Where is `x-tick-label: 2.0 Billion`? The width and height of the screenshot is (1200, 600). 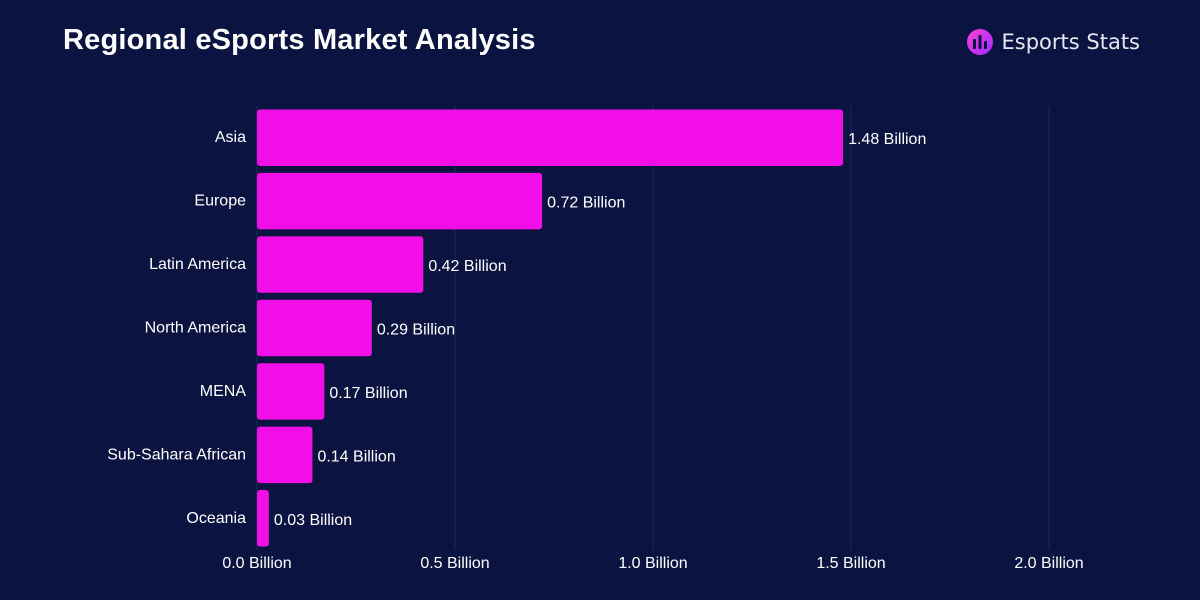 x-tick-label: 2.0 Billion is located at coordinates (1048, 563).